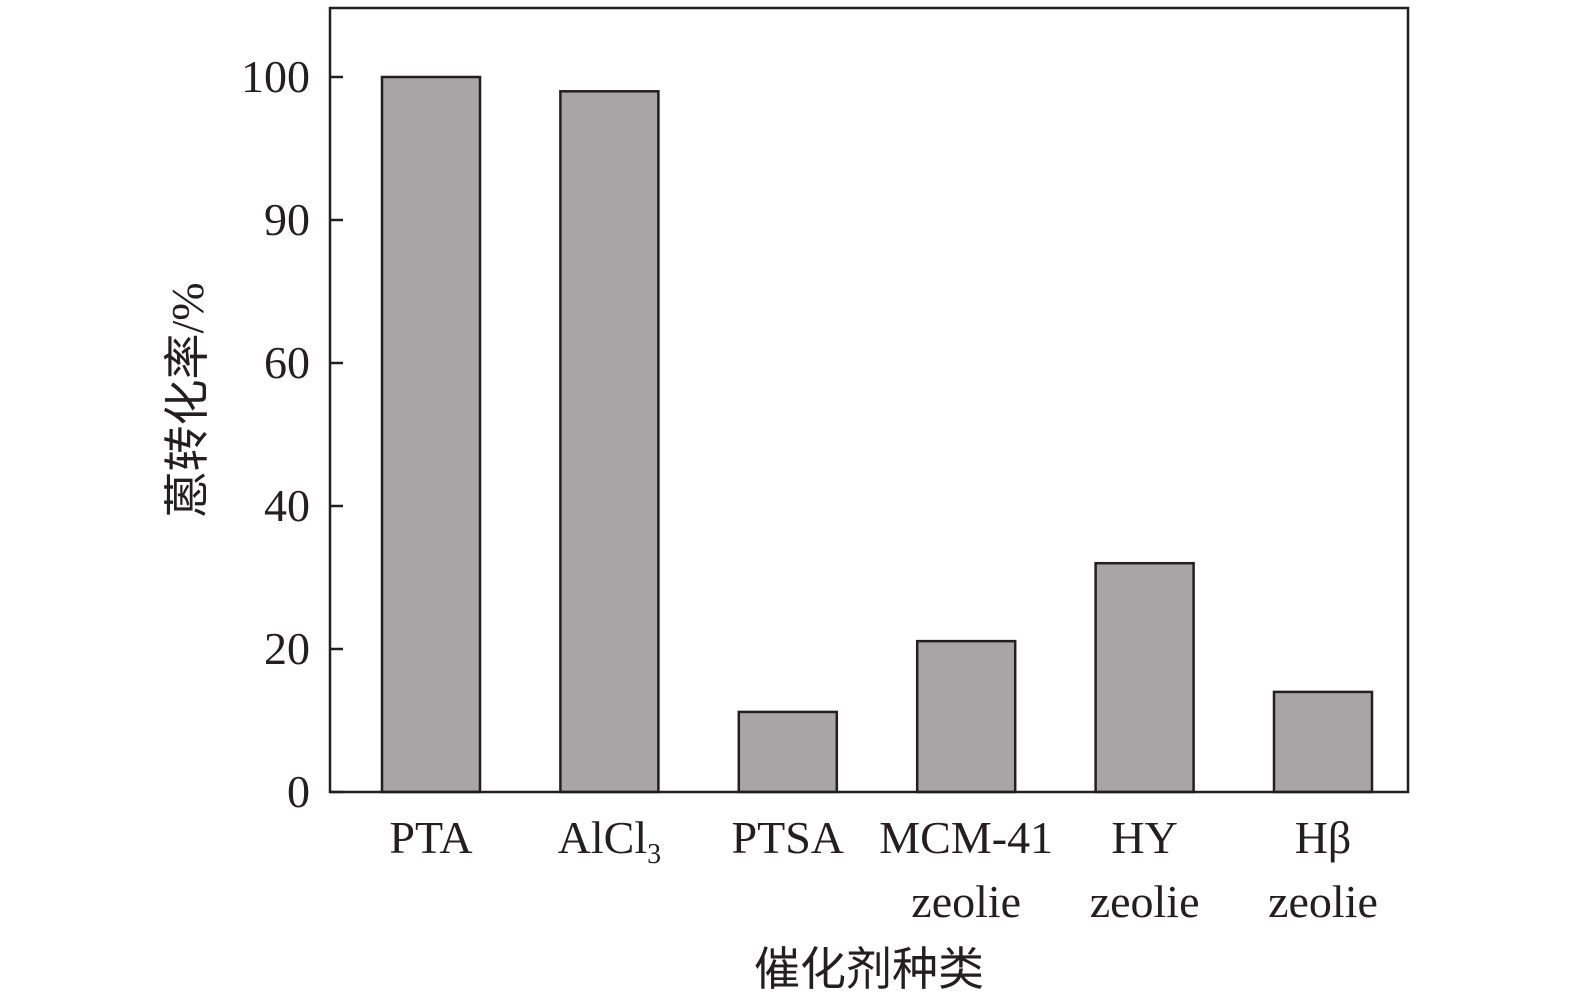 This screenshot has height=1004, width=1575. What do you see at coordinates (287, 648) in the screenshot?
I see `y-tick-label: 20` at bounding box center [287, 648].